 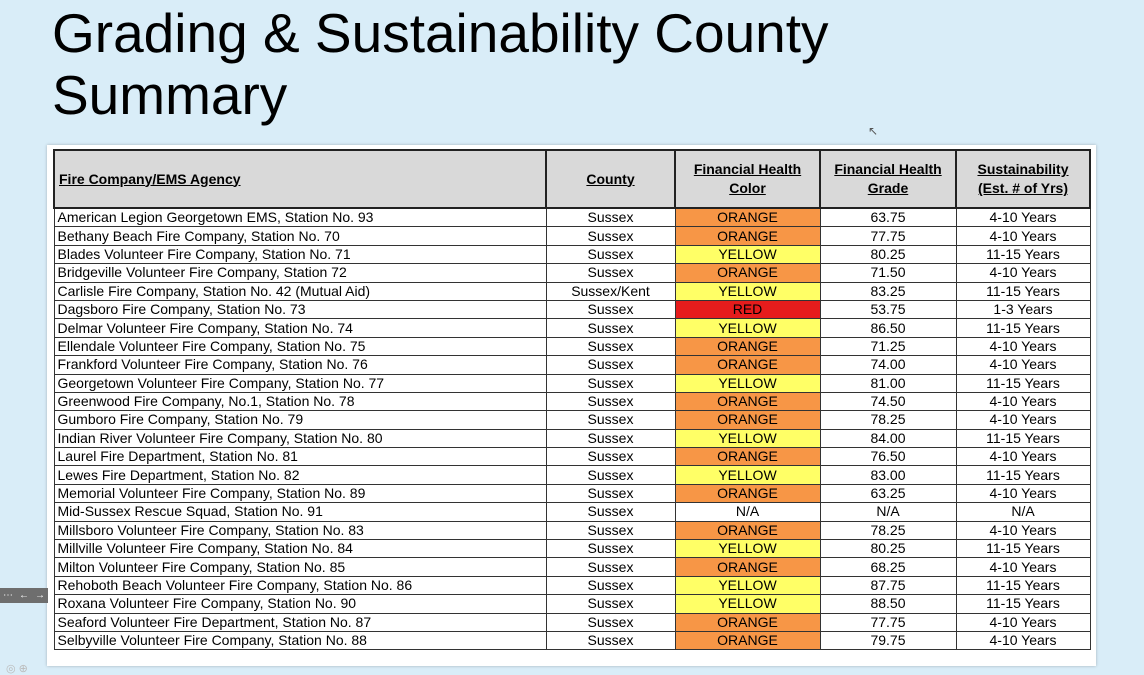 I want to click on agency-cell: Lewes Fire Department, Station No. 82, so click(x=300, y=475).